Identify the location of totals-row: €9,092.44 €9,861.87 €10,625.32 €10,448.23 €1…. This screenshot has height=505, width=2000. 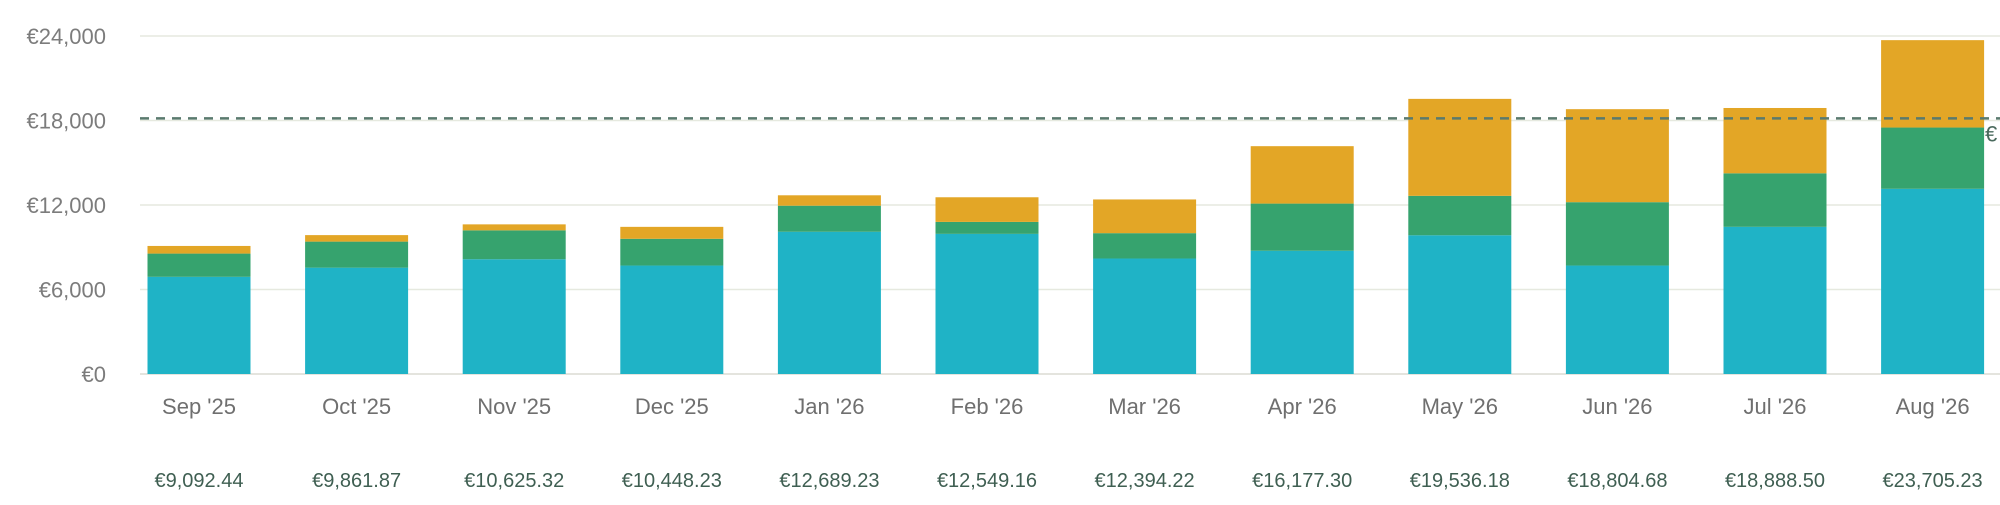
(1069, 481).